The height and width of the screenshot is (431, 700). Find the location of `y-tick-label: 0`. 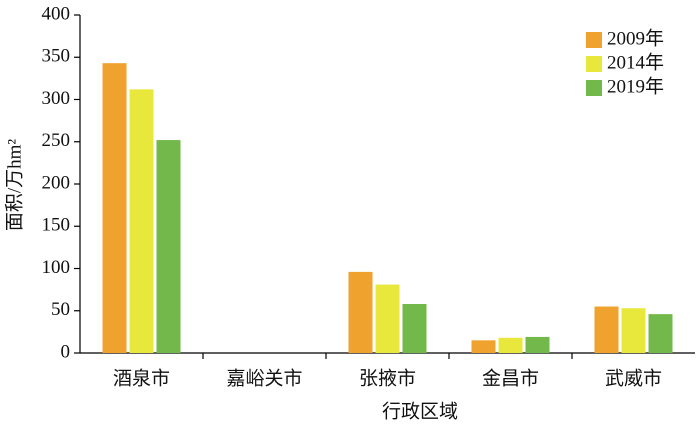

y-tick-label: 0 is located at coordinates (66, 351).